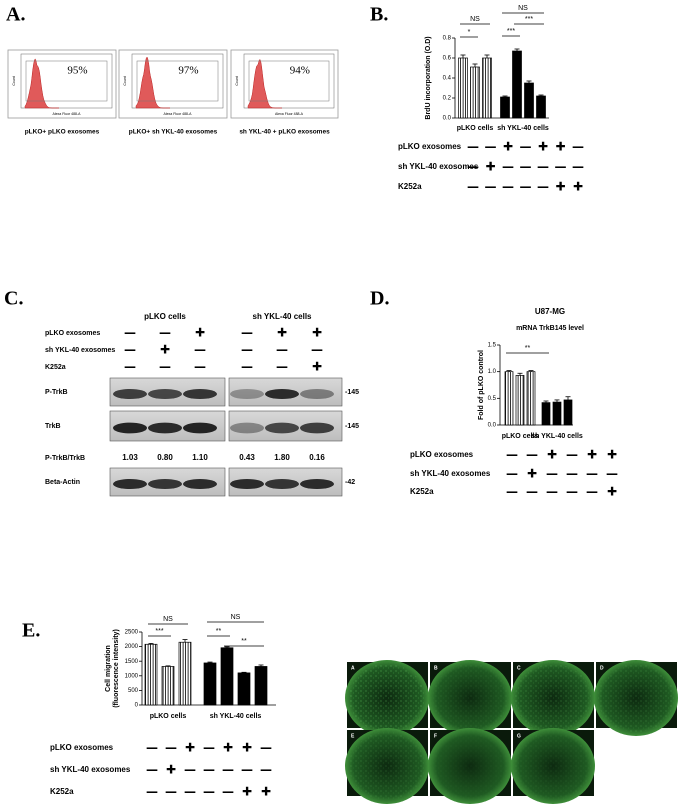 This screenshot has width=680, height=806. I want to click on image-label: C, so click(519, 668).